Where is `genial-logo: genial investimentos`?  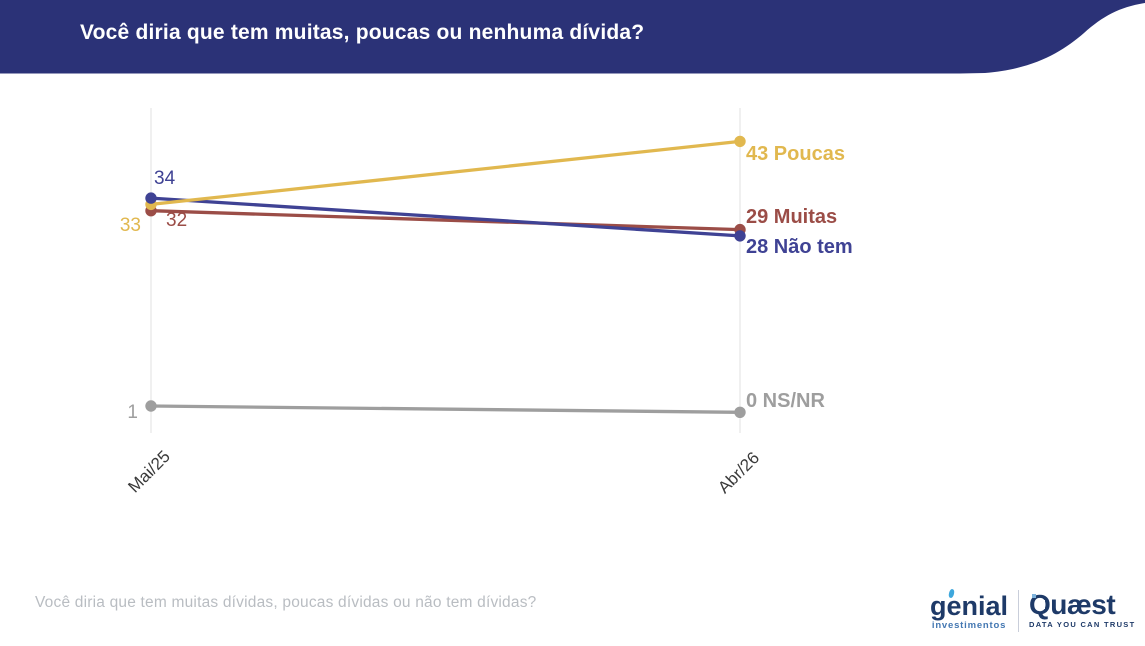
genial-logo: genial investimentos is located at coordinates (969, 609).